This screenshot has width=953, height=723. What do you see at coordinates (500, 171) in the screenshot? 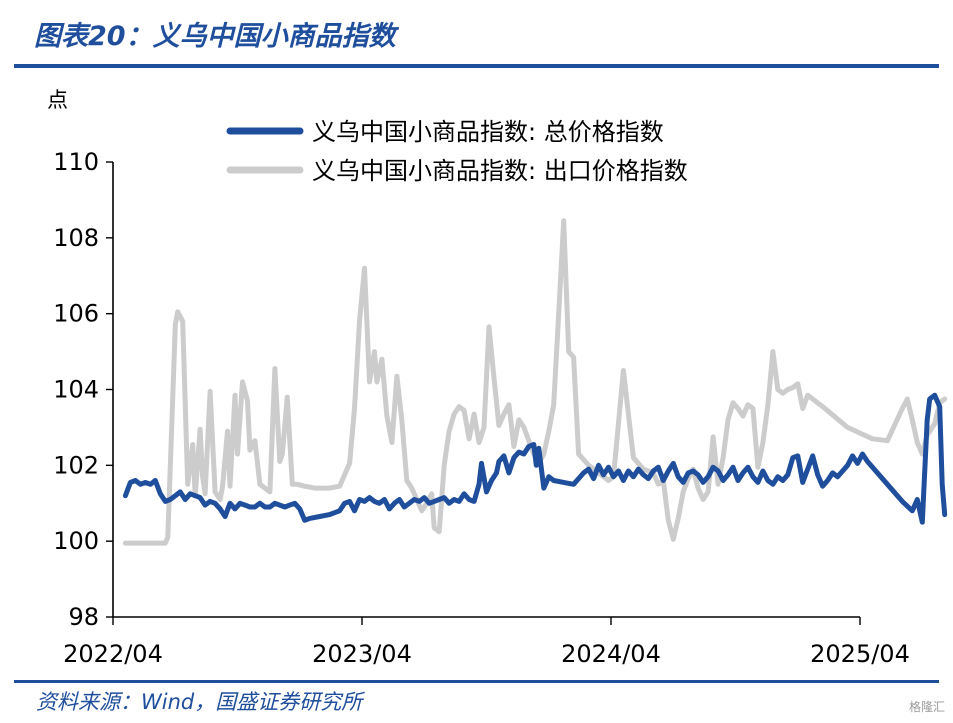
I see `legend-label: 义乌中国小商品指数: 出口价格指数` at bounding box center [500, 171].